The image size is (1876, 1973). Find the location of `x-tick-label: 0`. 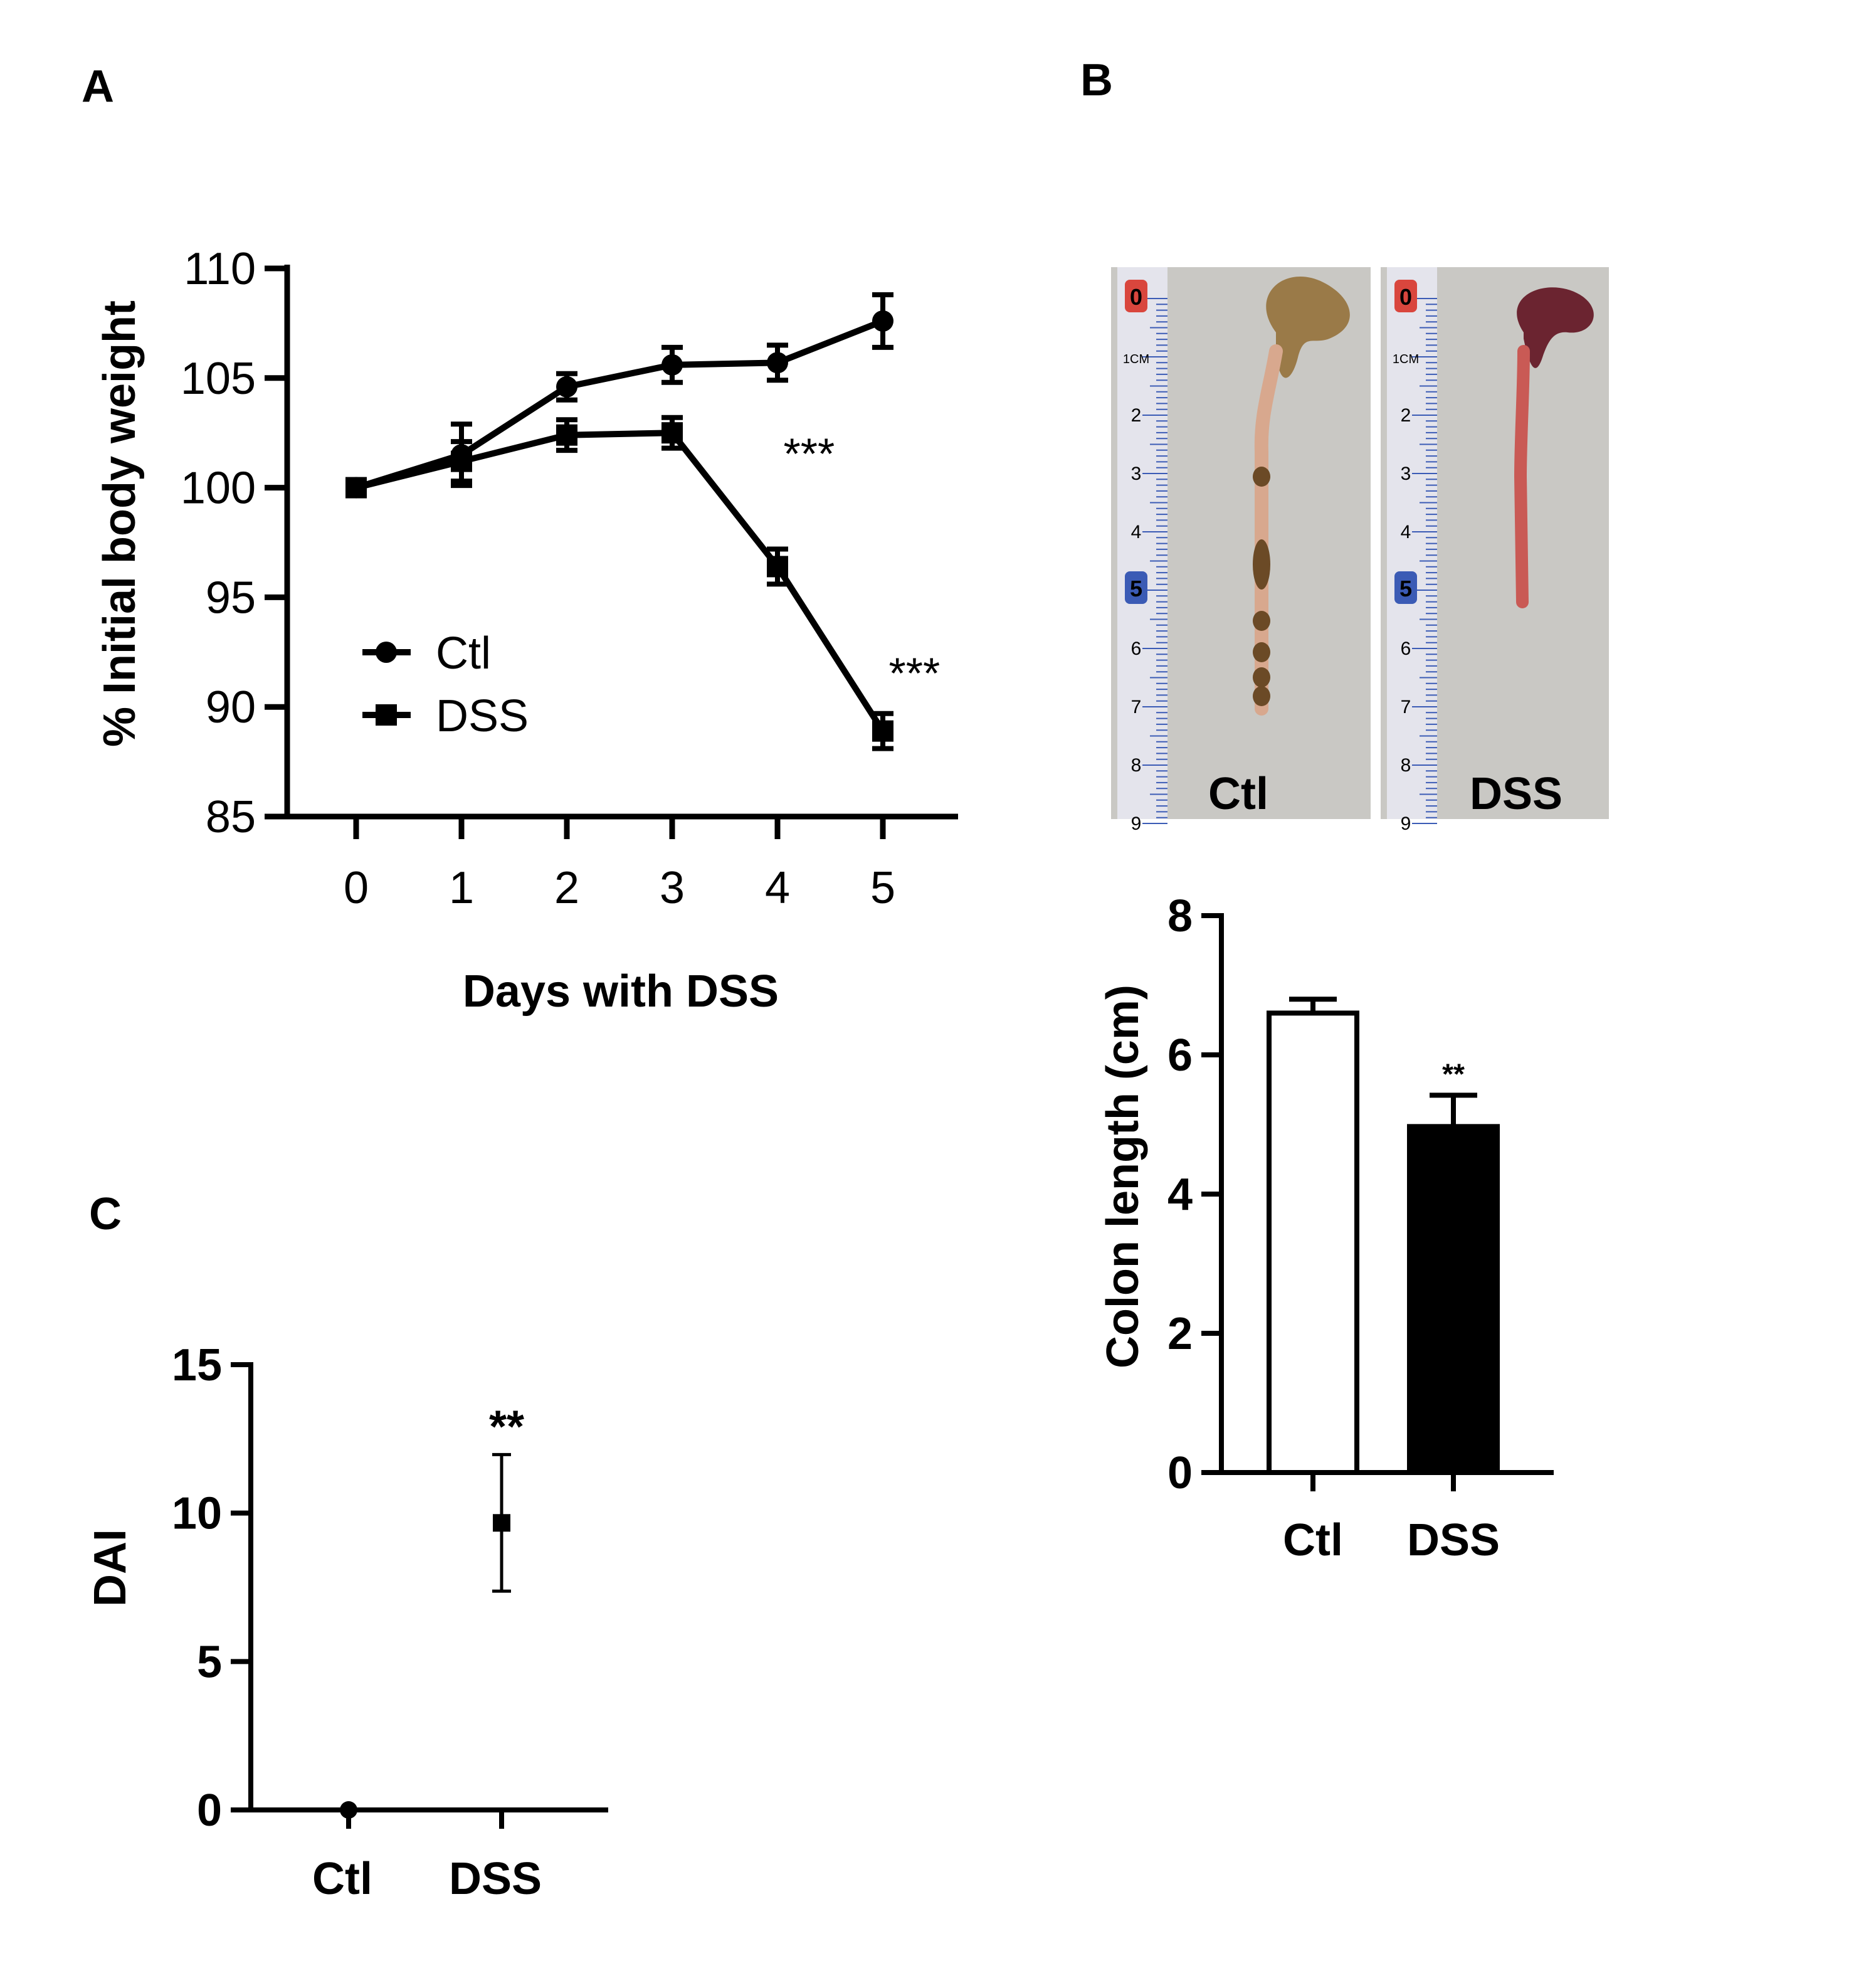

x-tick-label: 0 is located at coordinates (356, 888).